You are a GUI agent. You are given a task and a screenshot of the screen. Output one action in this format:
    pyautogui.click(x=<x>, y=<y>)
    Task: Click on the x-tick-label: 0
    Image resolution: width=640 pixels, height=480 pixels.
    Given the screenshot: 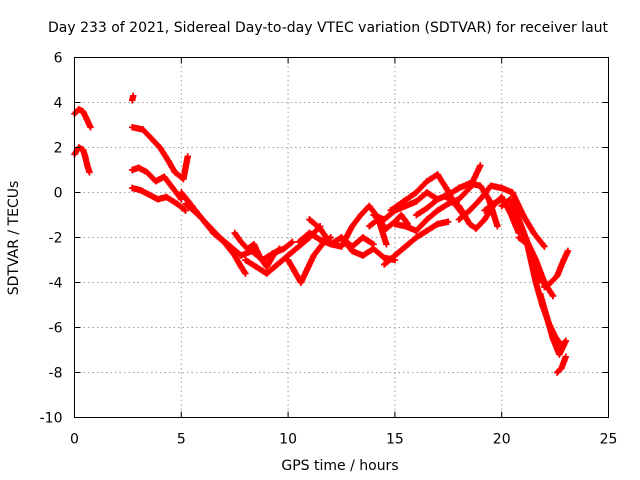 What is the action you would take?
    pyautogui.click(x=74, y=440)
    